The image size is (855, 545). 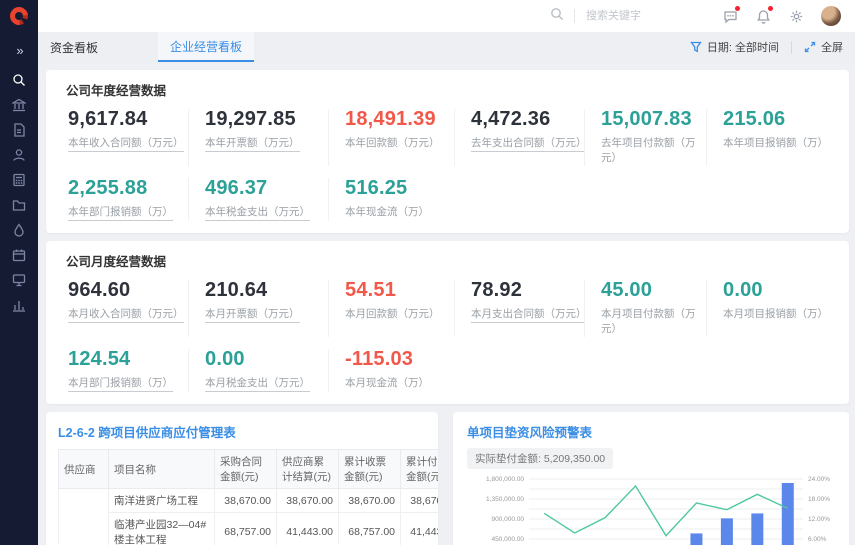 What do you see at coordinates (387, 212) in the screenshot?
I see `kpi-label: 本年现金流（万）` at bounding box center [387, 212].